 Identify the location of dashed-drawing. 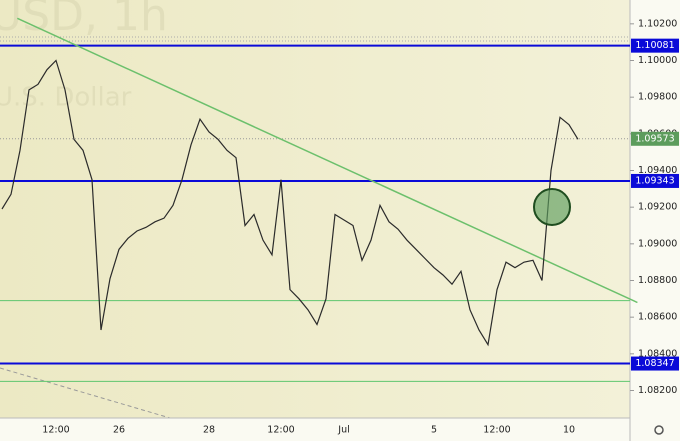
(85, 393).